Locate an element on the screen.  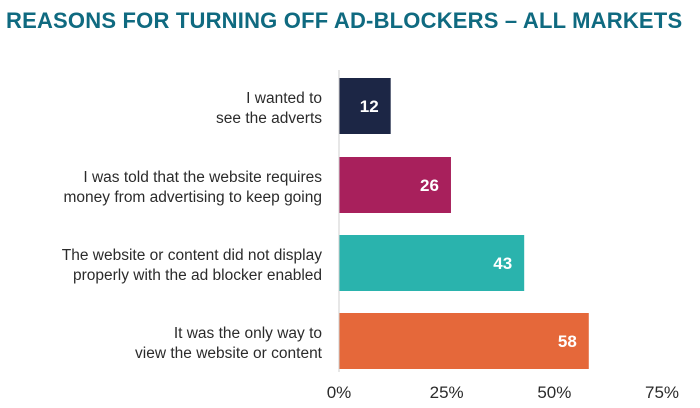
bar-value-label-3: 43 is located at coordinates (502, 263).